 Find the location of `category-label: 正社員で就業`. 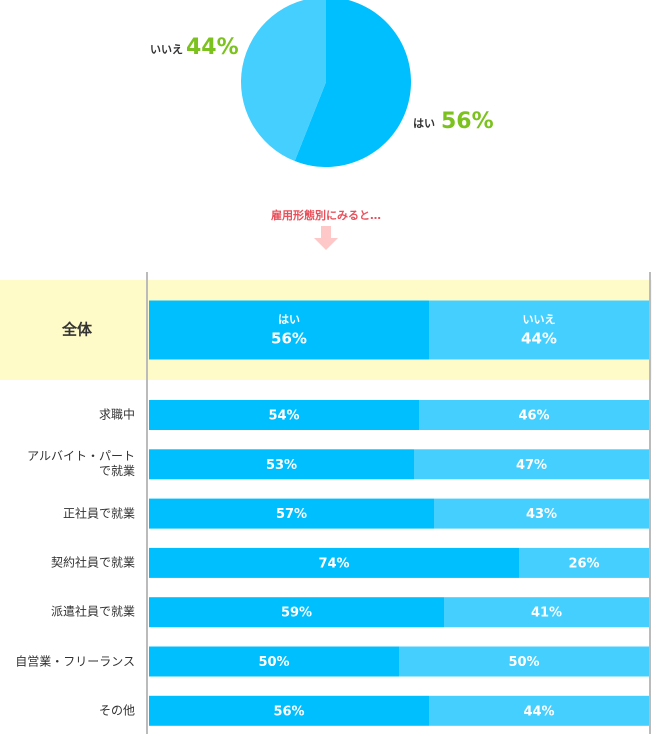

category-label: 正社員で就業 is located at coordinates (98, 513).